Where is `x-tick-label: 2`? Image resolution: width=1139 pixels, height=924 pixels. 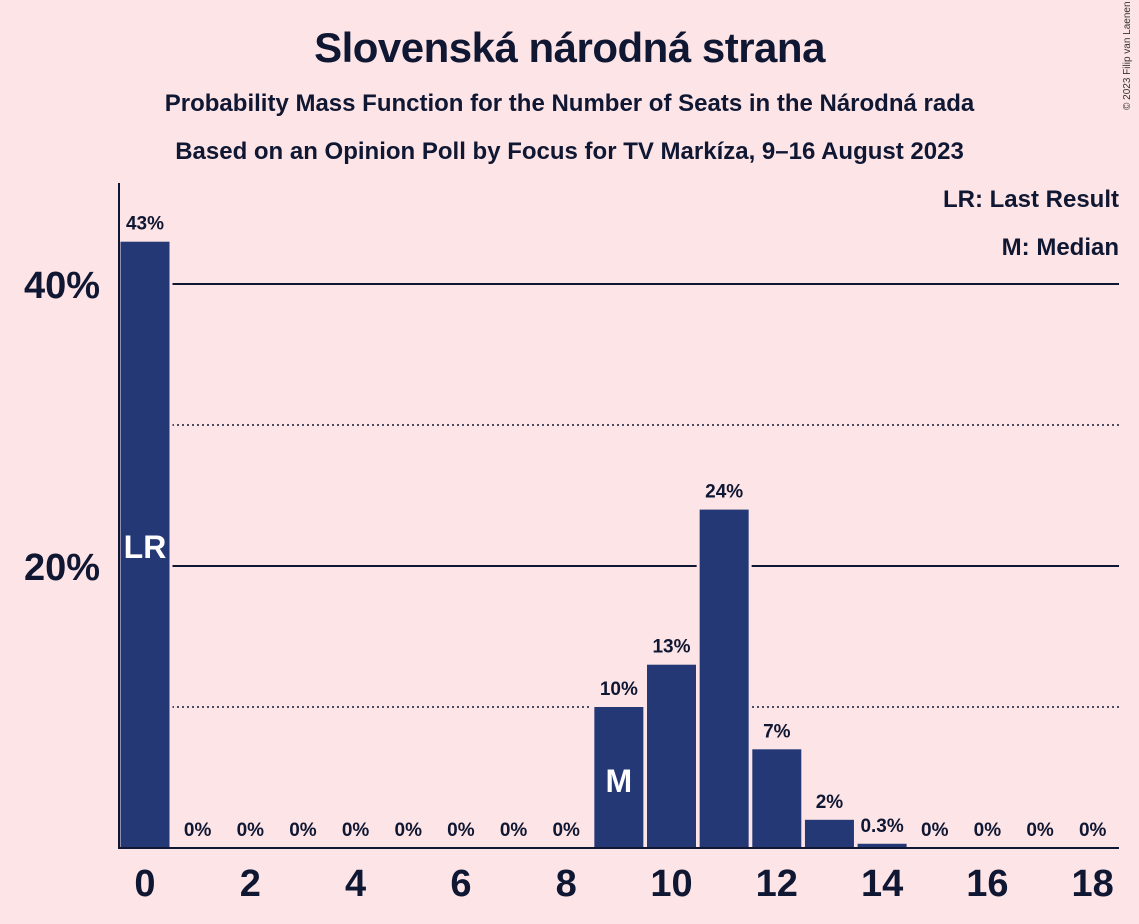
x-tick-label: 2 is located at coordinates (250, 884).